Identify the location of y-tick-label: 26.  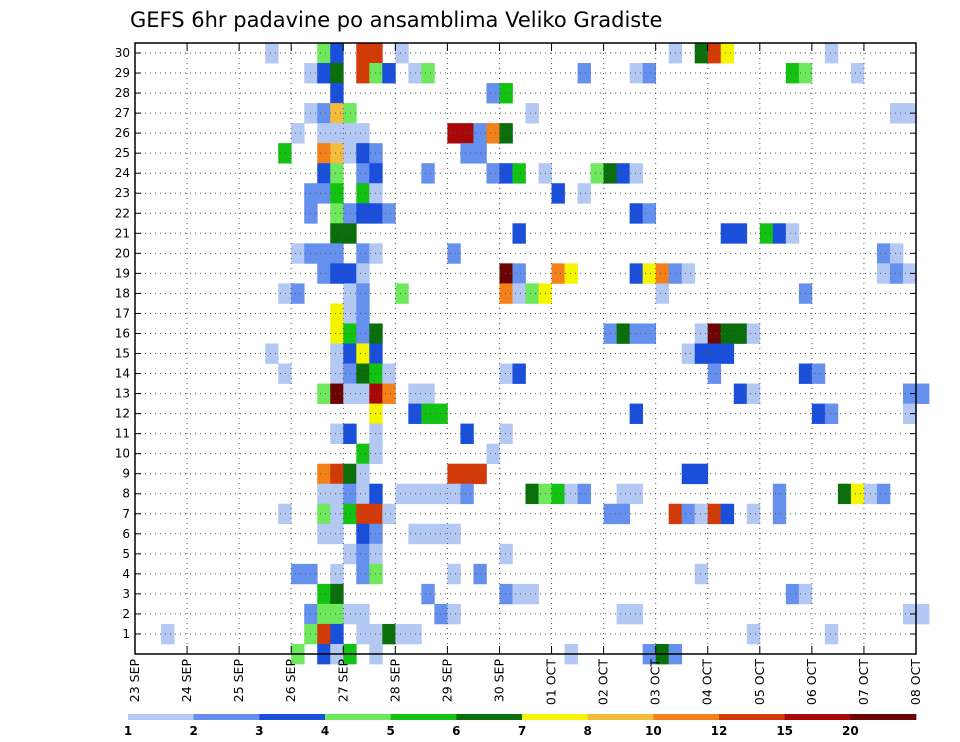
(122, 133).